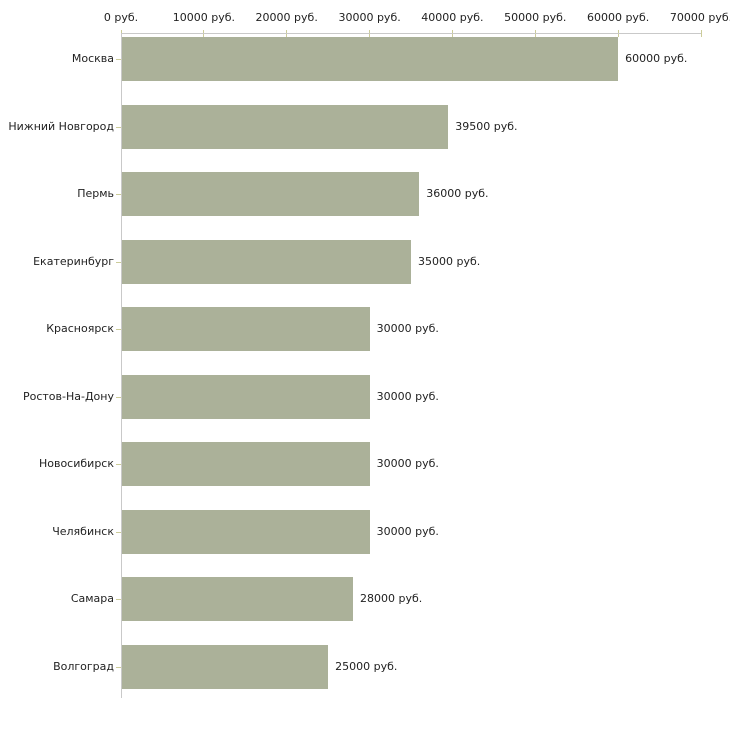  Describe the element at coordinates (369, 17) in the screenshot. I see `x-axis-tick-label: 30000 руб.` at that location.